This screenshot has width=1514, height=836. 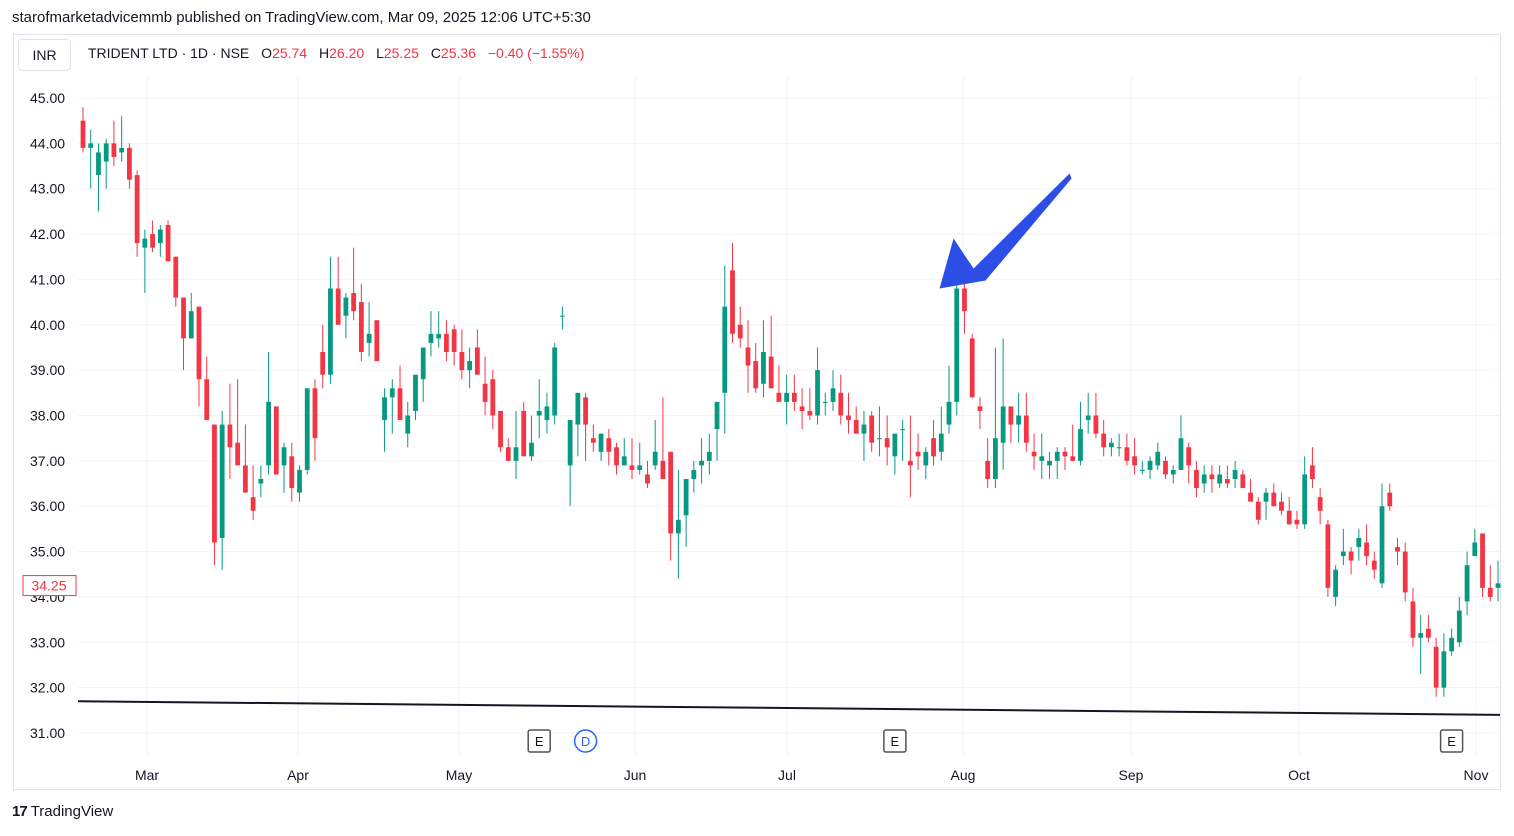 What do you see at coordinates (62, 811) in the screenshot?
I see `tradingview-brand: 17 TradingView` at bounding box center [62, 811].